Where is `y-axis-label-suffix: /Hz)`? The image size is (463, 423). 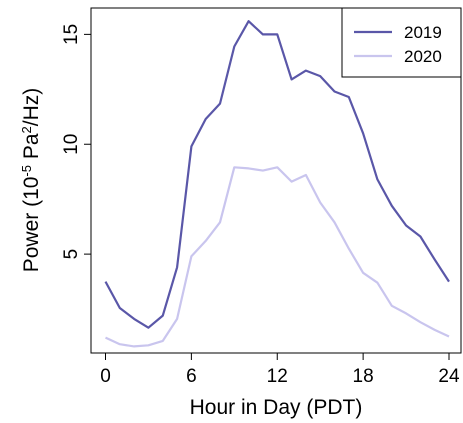
y-axis-label-suffix: /Hz) is located at coordinates (31, 107).